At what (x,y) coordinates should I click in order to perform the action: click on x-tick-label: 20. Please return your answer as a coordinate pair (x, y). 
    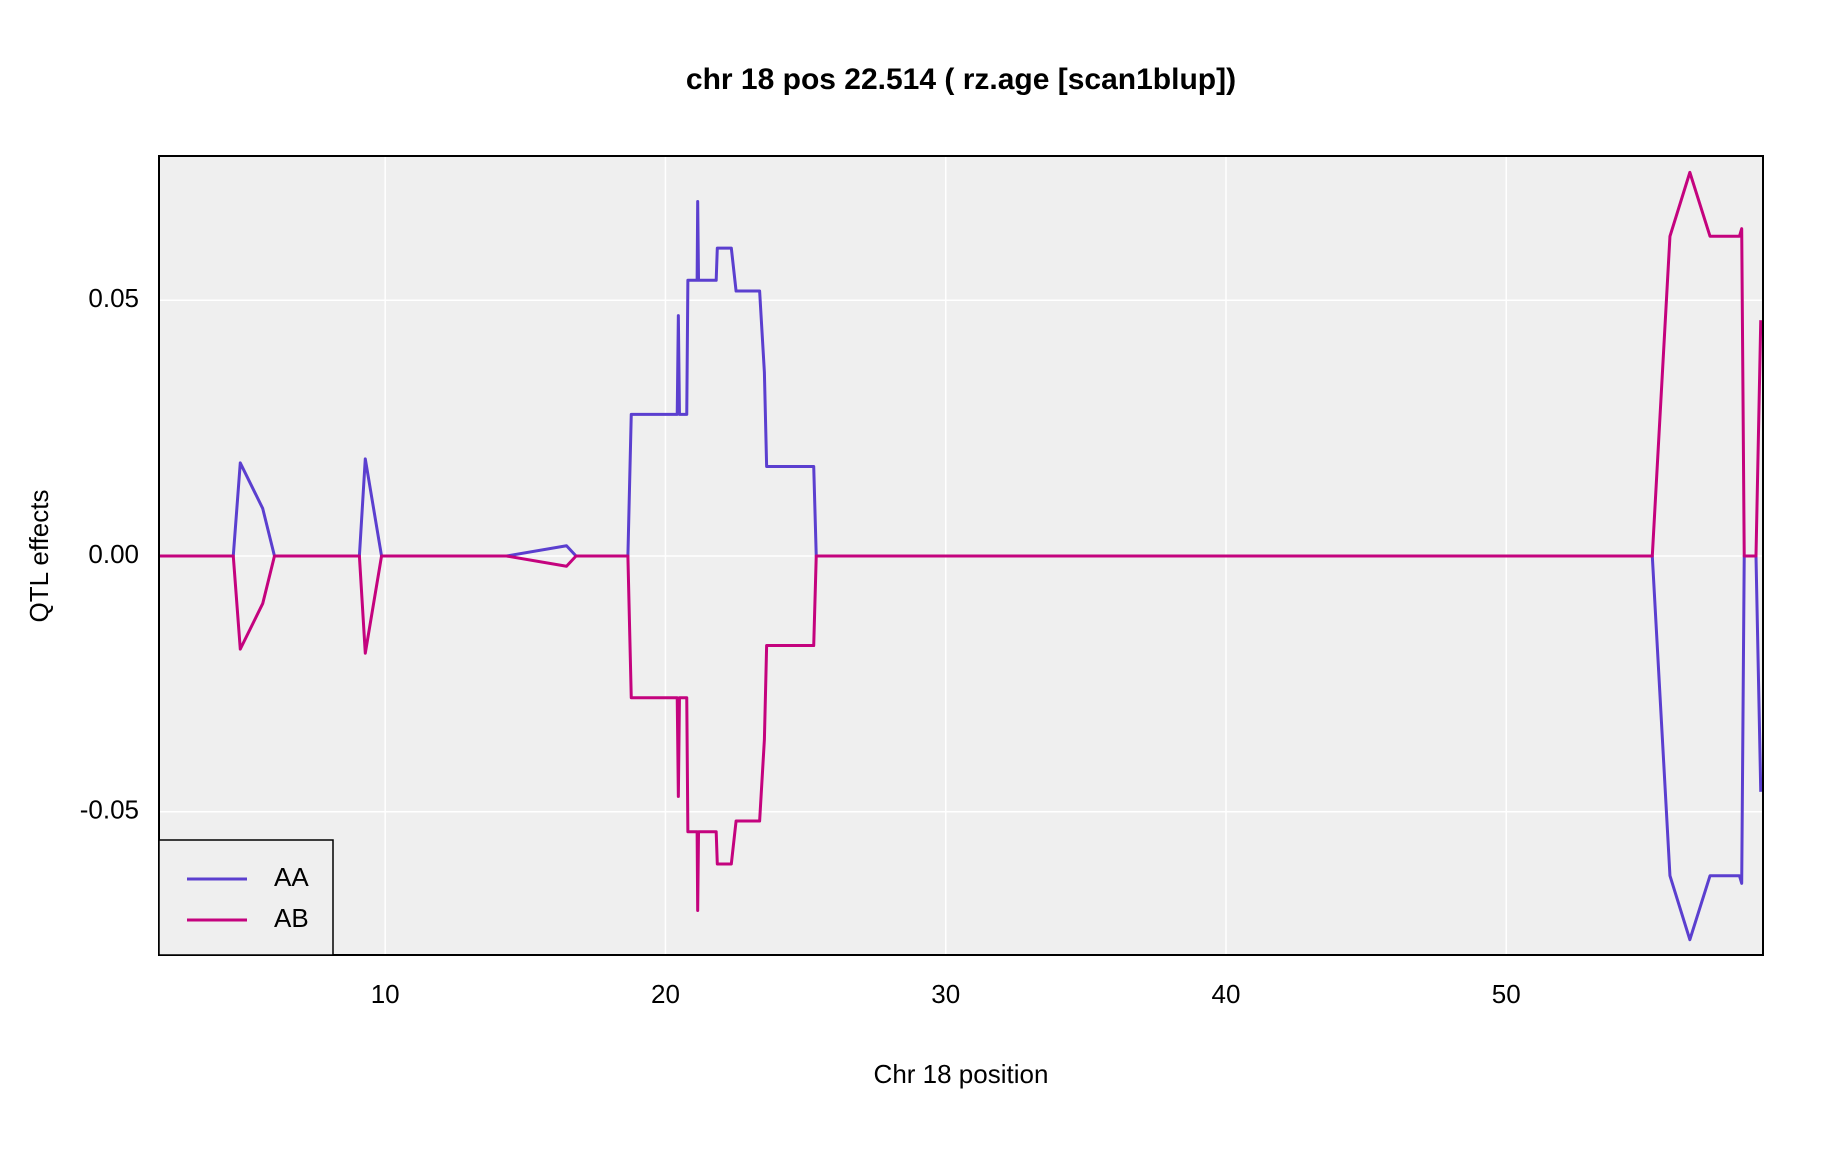
    Looking at the image, I should click on (665, 994).